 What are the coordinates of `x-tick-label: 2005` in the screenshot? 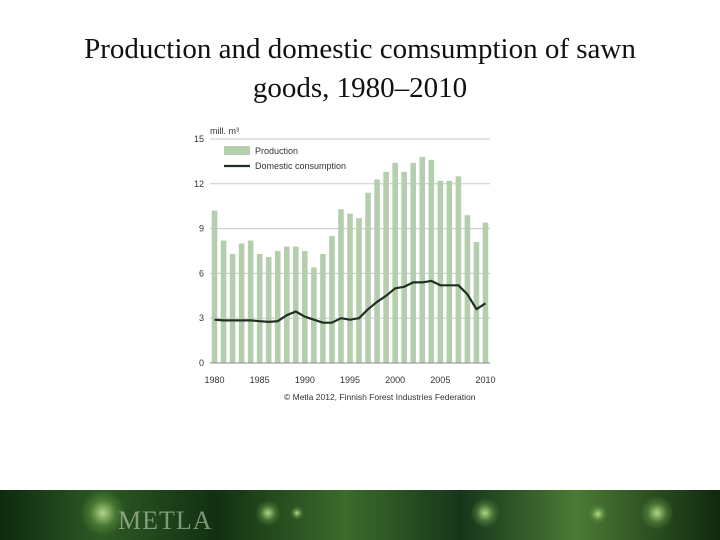 It's located at (440, 380).